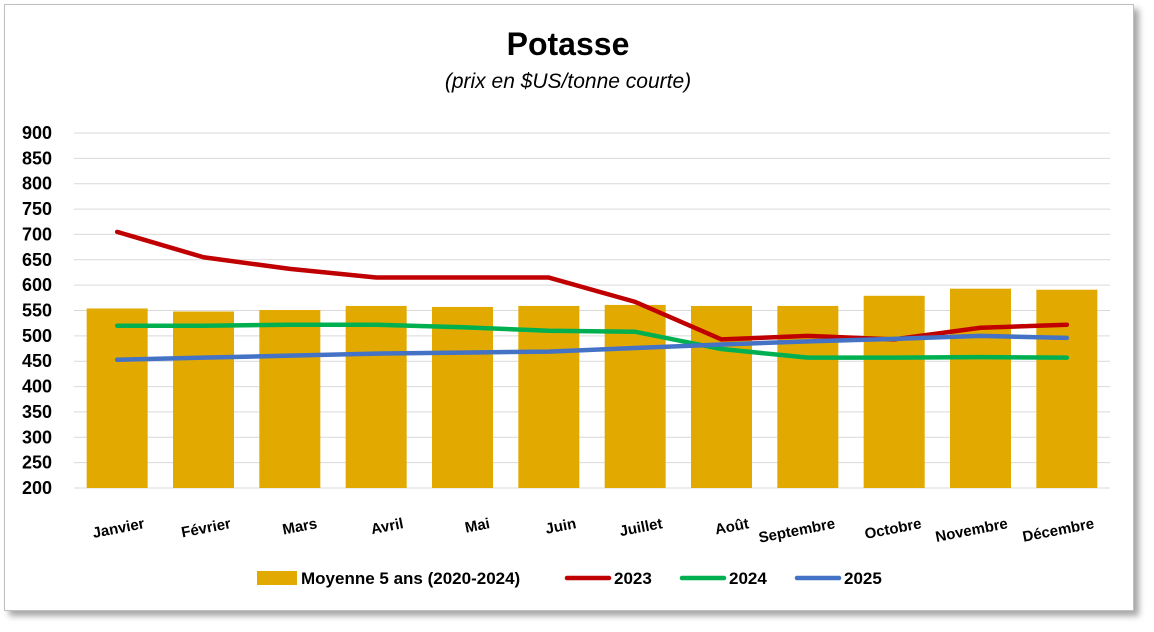 This screenshot has width=1154, height=632. Describe the element at coordinates (37, 234) in the screenshot. I see `y-tick-label: 700` at that location.